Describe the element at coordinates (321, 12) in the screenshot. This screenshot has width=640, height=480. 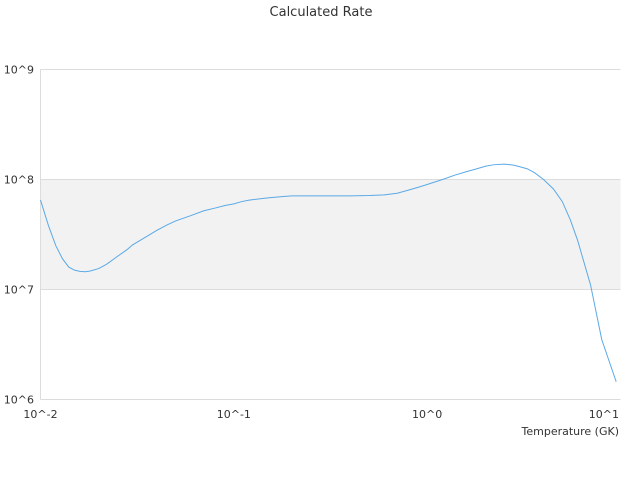
I see `chart-title: Calculated Rate` at that location.